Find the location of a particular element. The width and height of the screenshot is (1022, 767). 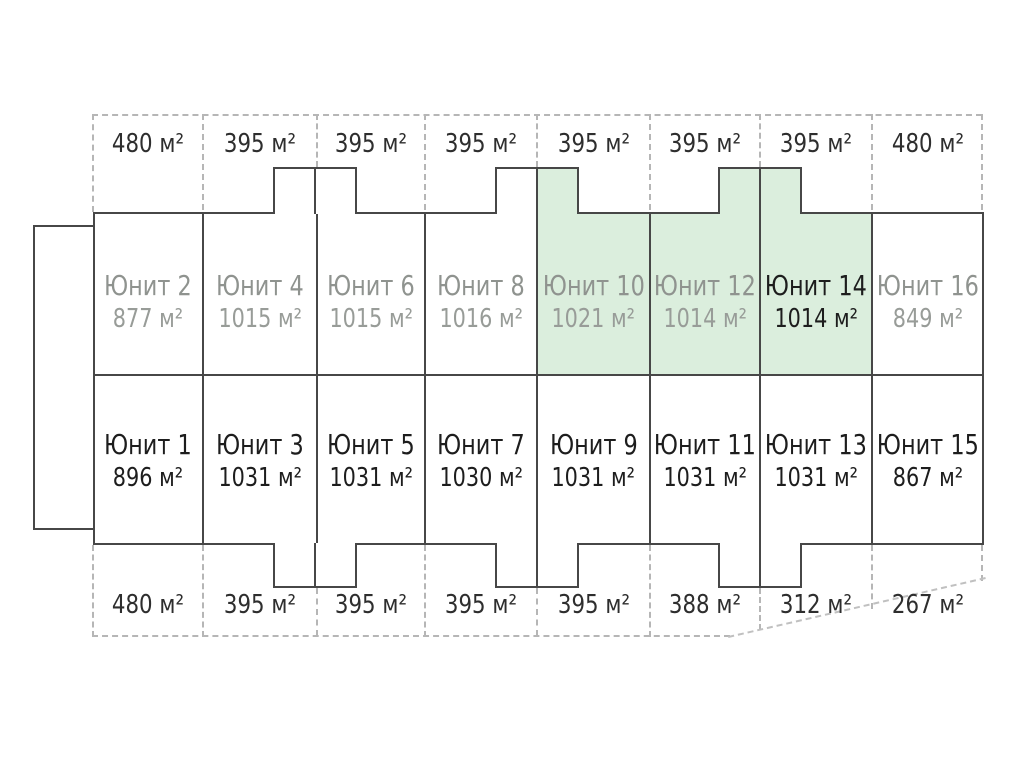

unit-area: 867 м² is located at coordinates (928, 478).